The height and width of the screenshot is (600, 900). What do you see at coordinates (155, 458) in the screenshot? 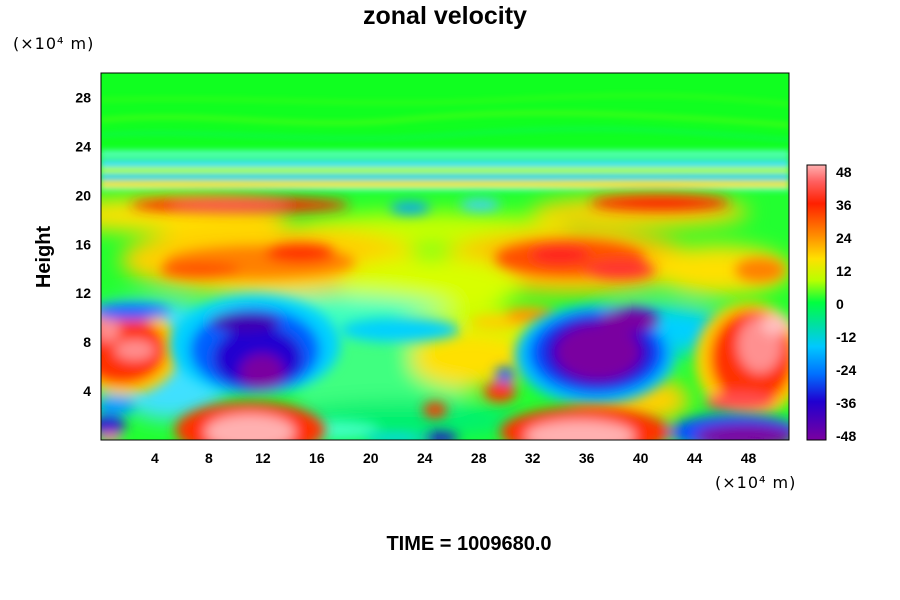
I see `x-tick-label: 4` at bounding box center [155, 458].